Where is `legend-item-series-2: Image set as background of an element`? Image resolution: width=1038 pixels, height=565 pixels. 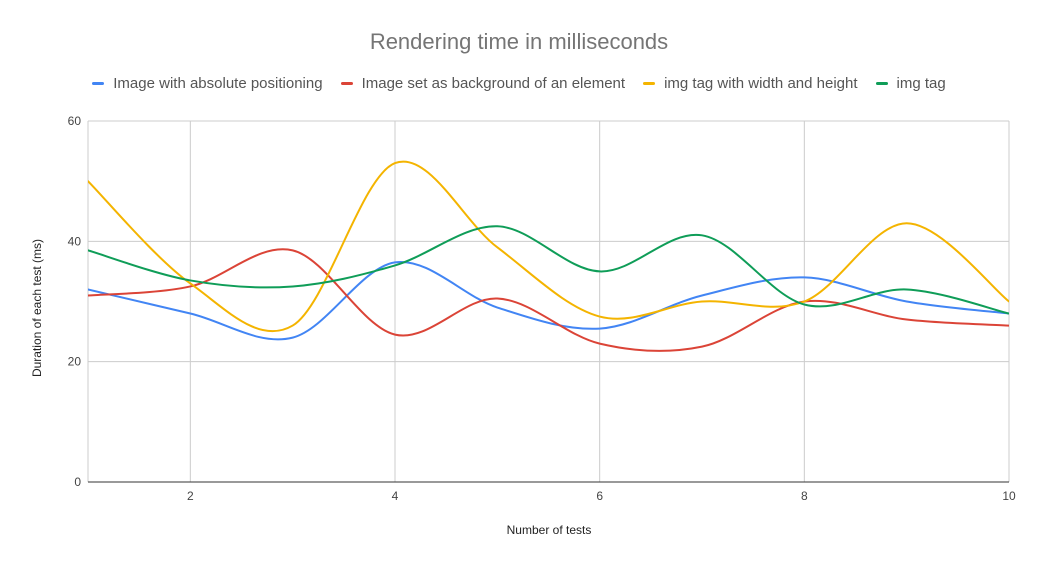 legend-item-series-2: Image set as background of an element is located at coordinates (483, 83).